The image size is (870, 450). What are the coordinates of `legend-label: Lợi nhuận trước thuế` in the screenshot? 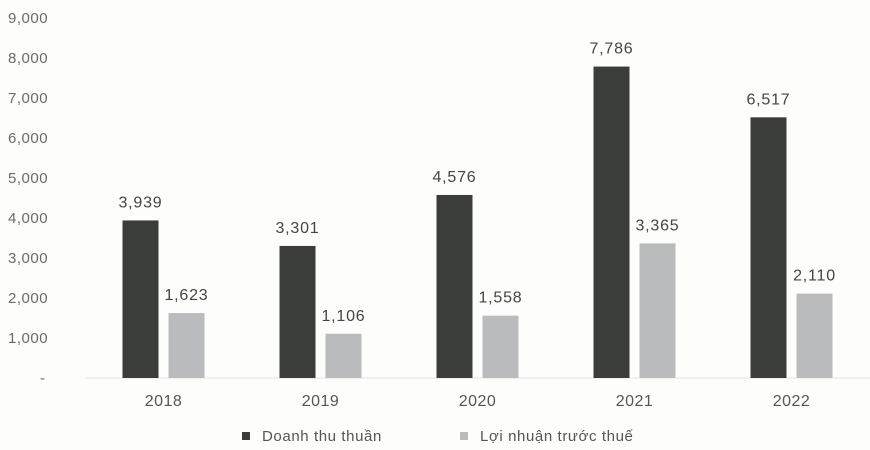 It's located at (557, 436).